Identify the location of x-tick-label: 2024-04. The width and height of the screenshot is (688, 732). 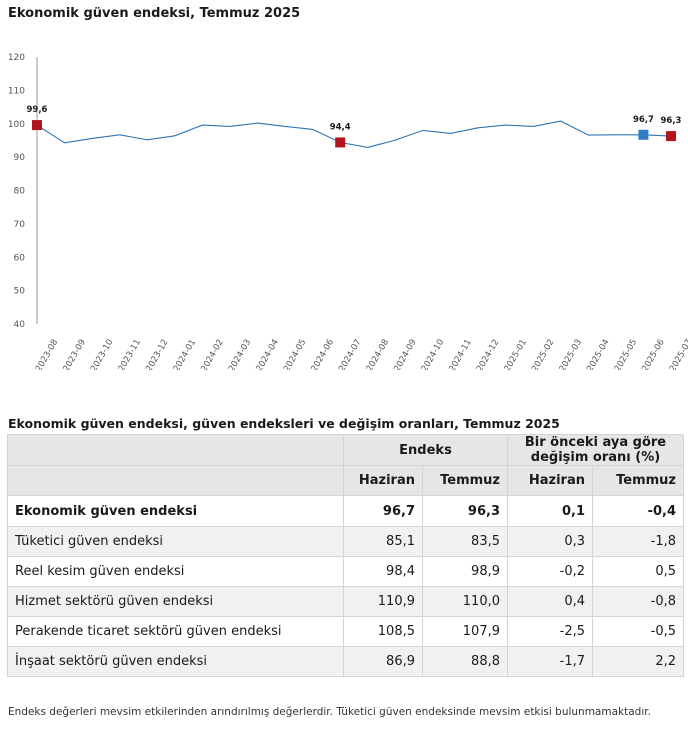
(267, 354).